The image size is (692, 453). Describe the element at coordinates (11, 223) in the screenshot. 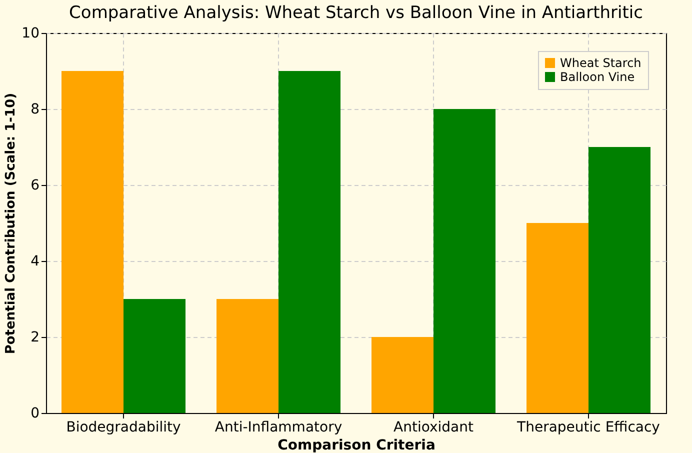

I see `y-axis-title: Potential Contribution (Scale: 1-10)` at that location.